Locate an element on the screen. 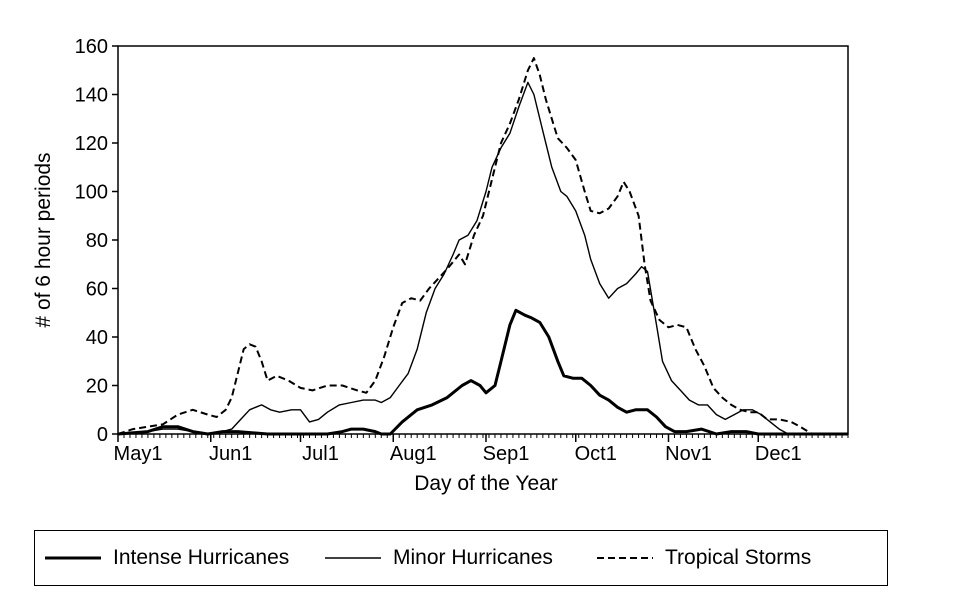 Image resolution: width=972 pixels, height=608 pixels. x-tick-label: Jun1 is located at coordinates (230, 454).